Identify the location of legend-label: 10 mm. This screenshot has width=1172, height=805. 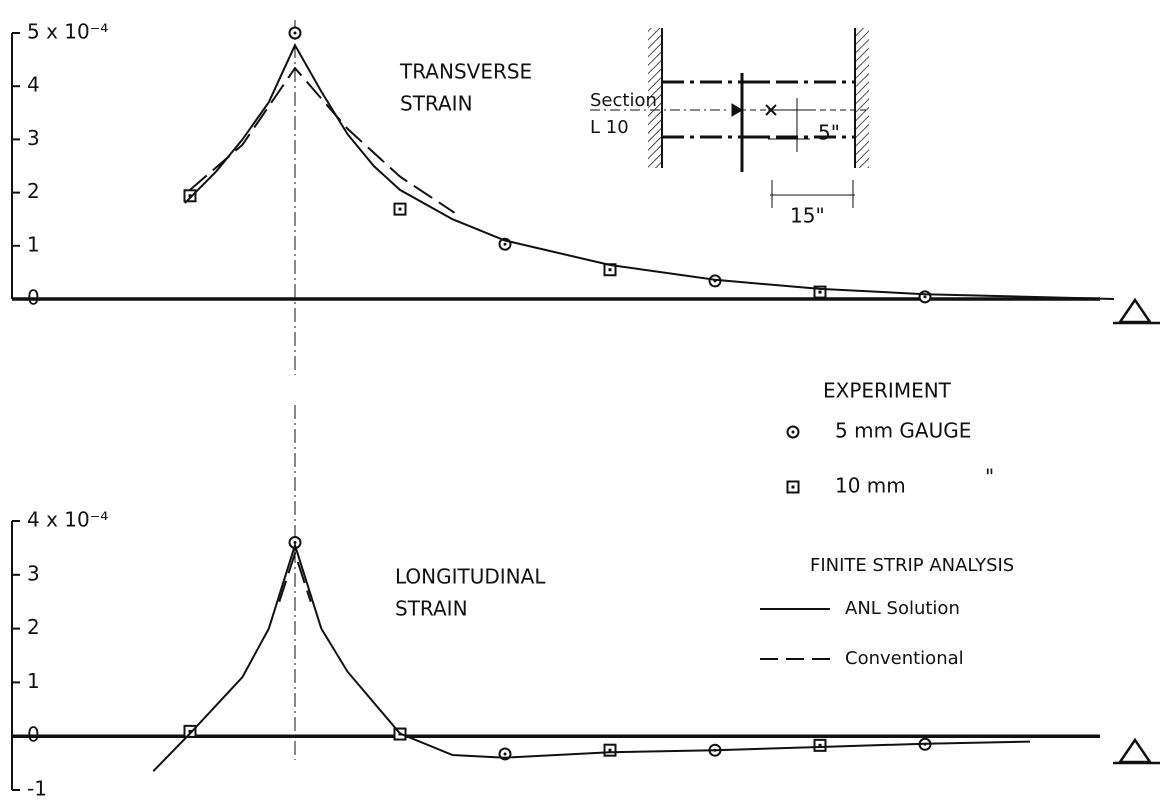
(870, 486).